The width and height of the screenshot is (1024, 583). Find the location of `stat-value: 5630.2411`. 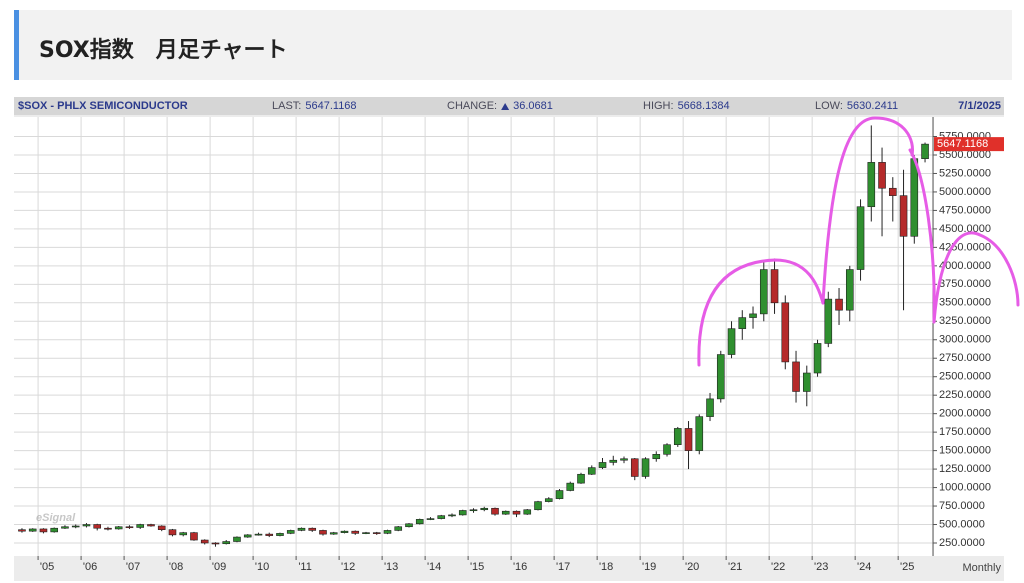

stat-value: 5630.2411 is located at coordinates (872, 106).